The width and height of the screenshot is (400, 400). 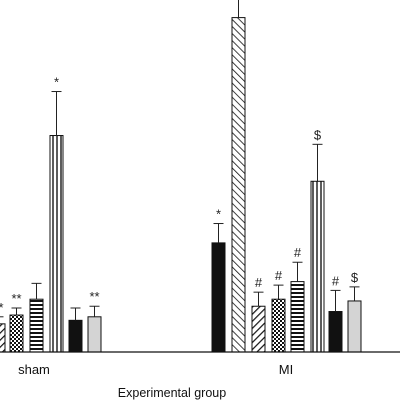 I want to click on tick-label-sham: sham, so click(x=34, y=369).